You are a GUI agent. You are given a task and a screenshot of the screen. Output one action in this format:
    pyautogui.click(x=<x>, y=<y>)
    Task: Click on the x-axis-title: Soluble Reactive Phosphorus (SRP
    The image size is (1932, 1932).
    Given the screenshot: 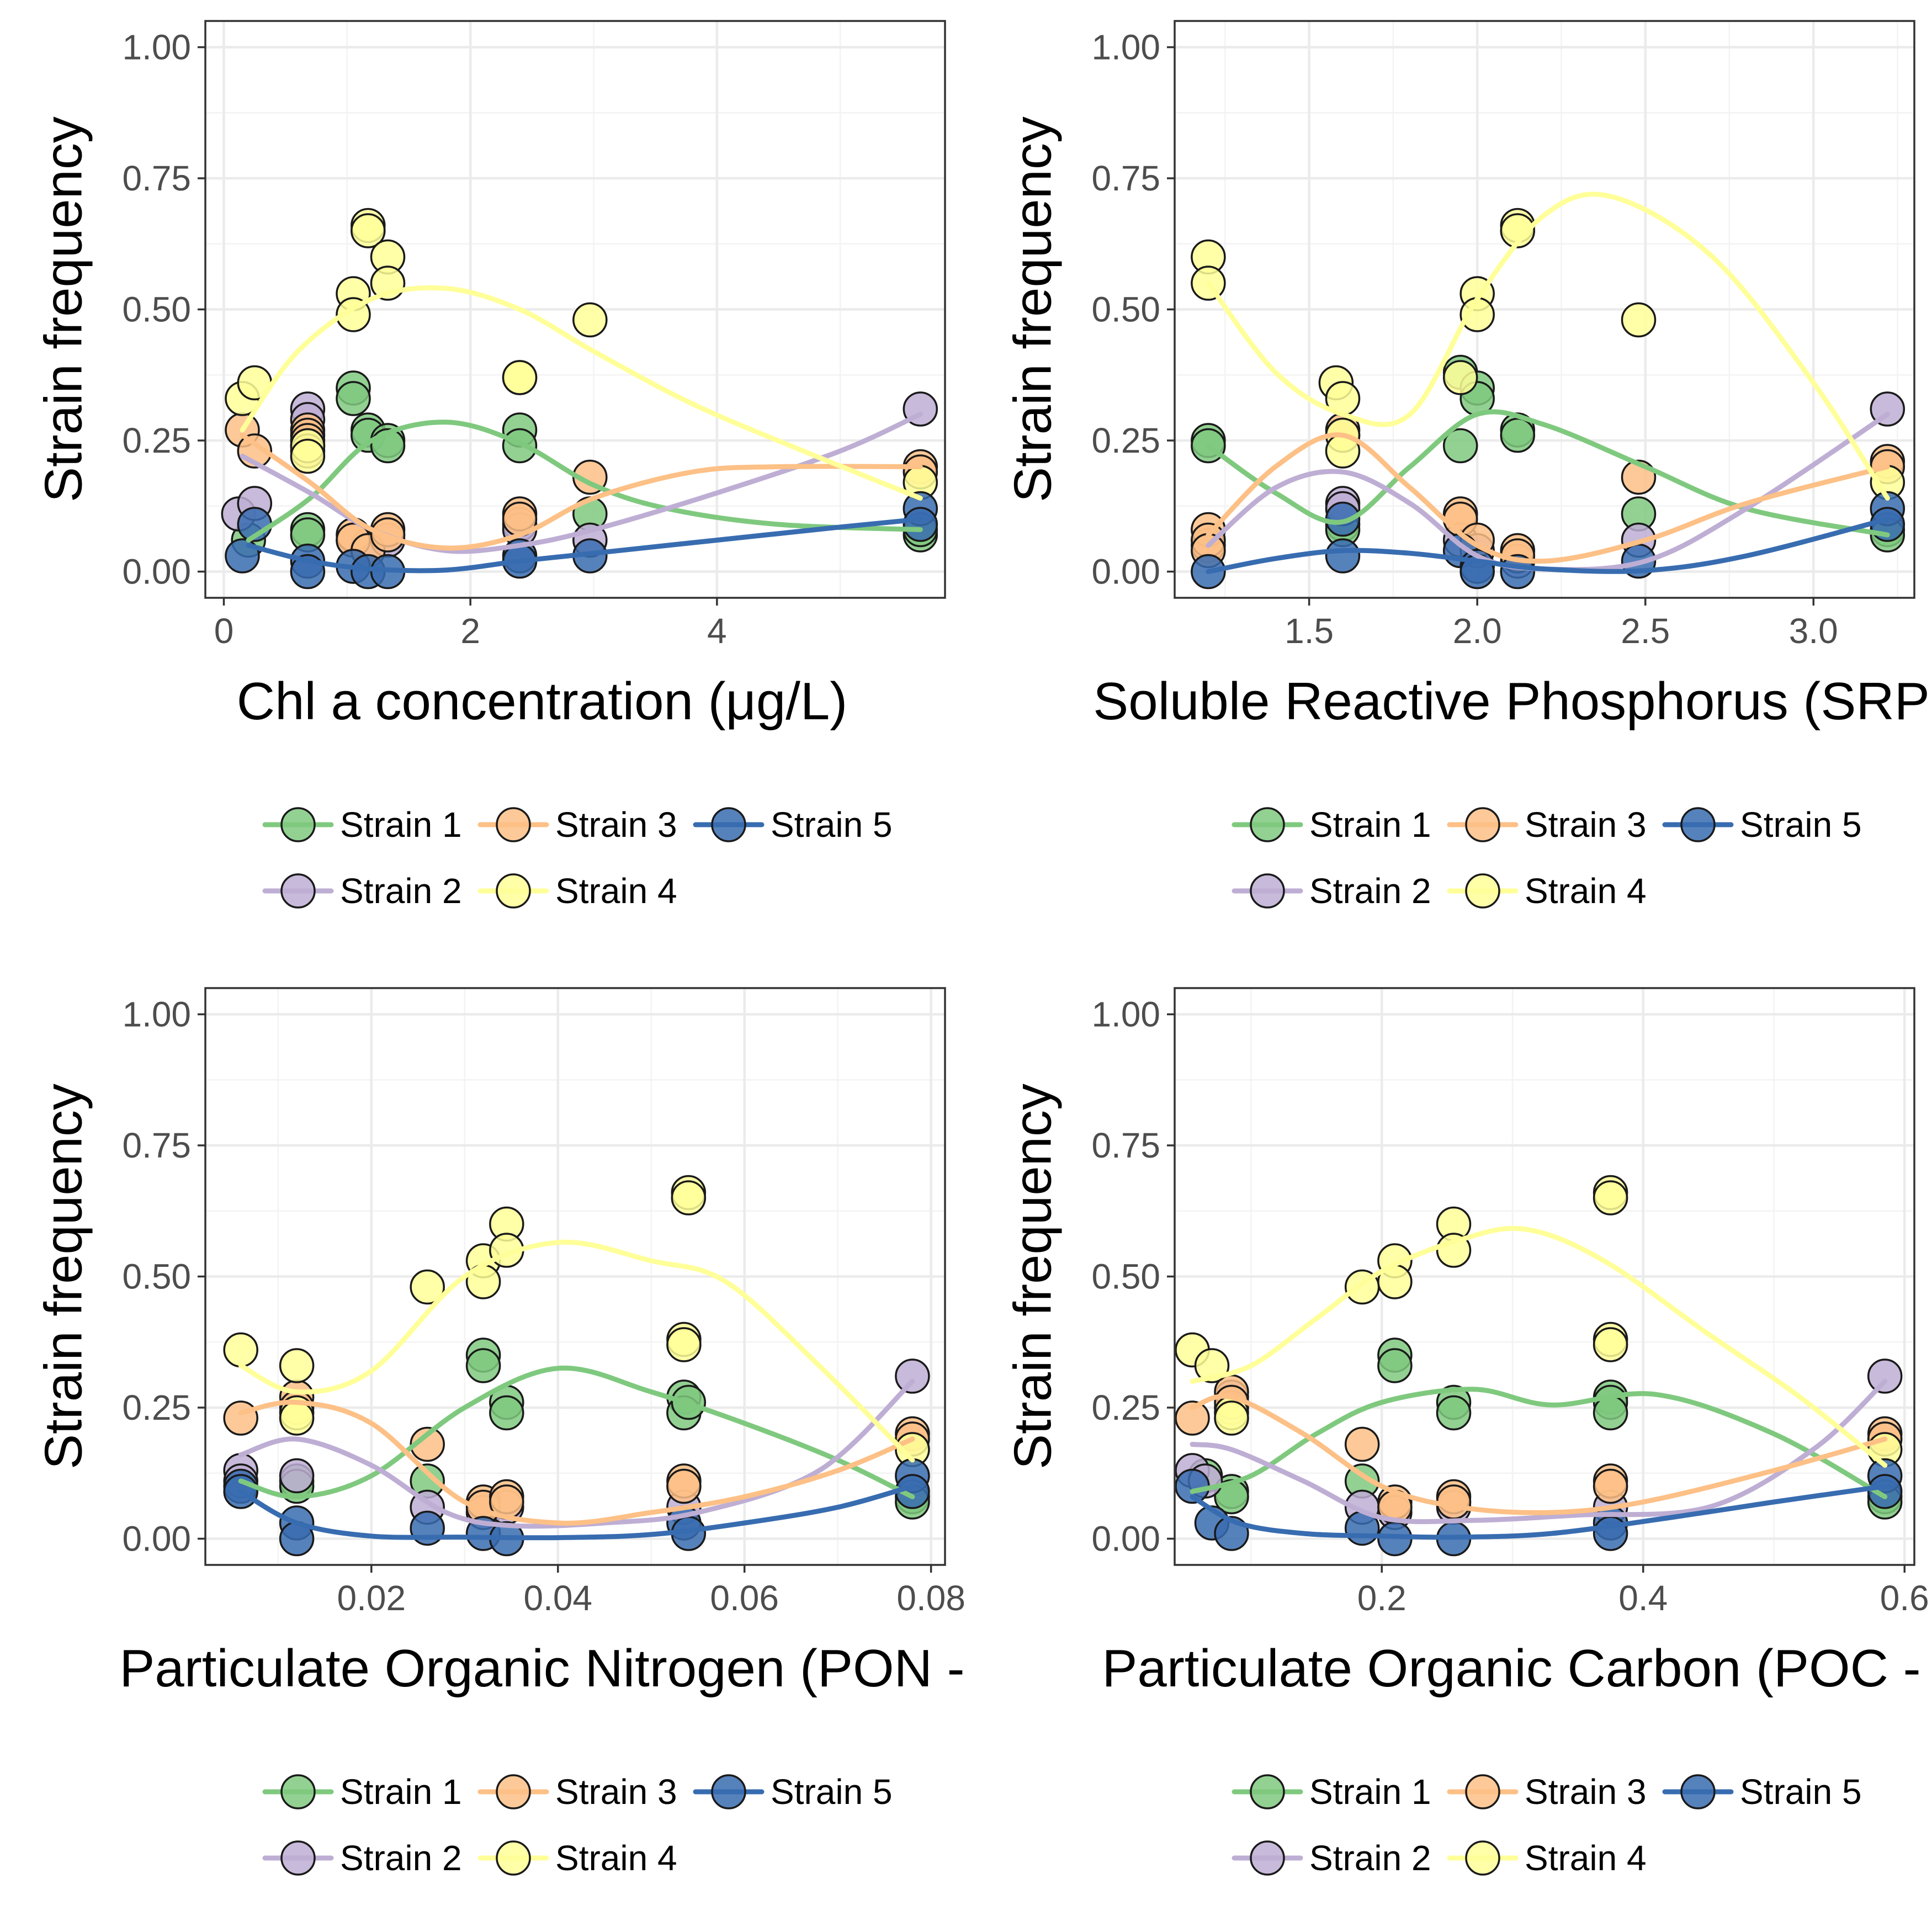 What is the action you would take?
    pyautogui.click(x=1511, y=701)
    